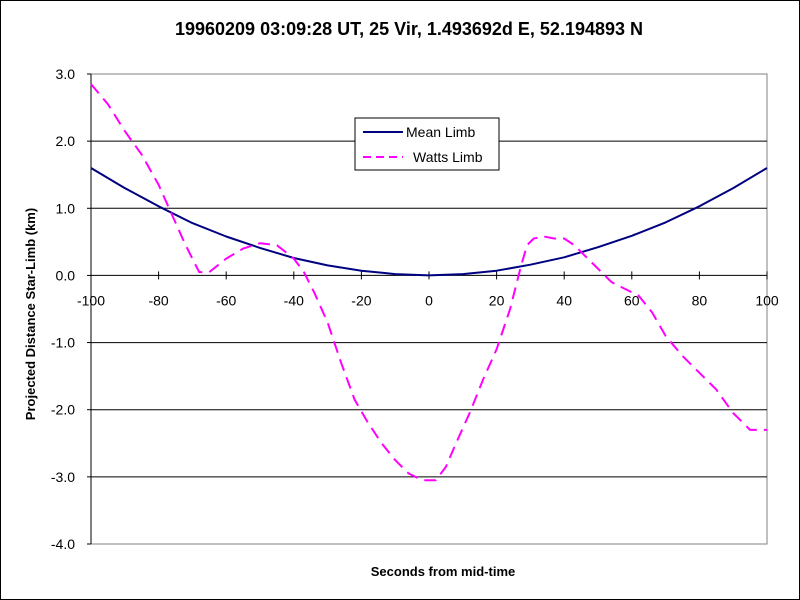 This screenshot has width=800, height=600. What do you see at coordinates (443, 571) in the screenshot?
I see `x-axis-title: Seconds from mid-time` at bounding box center [443, 571].